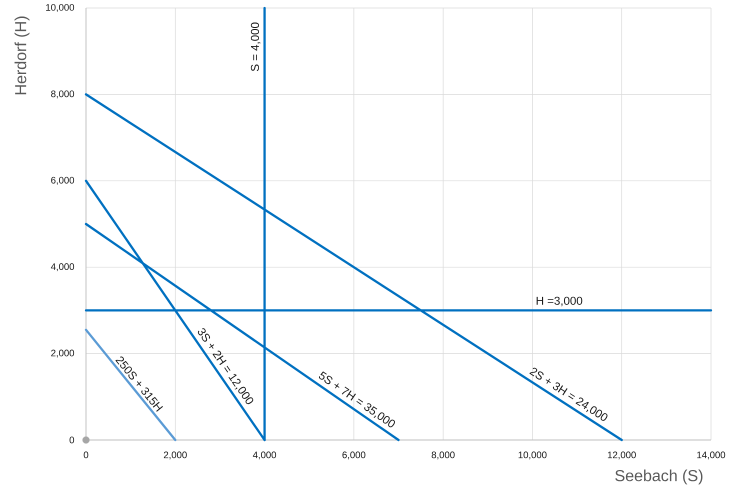 The height and width of the screenshot is (490, 730). Describe the element at coordinates (62, 180) in the screenshot. I see `y-tick-label: 6,000` at that location.